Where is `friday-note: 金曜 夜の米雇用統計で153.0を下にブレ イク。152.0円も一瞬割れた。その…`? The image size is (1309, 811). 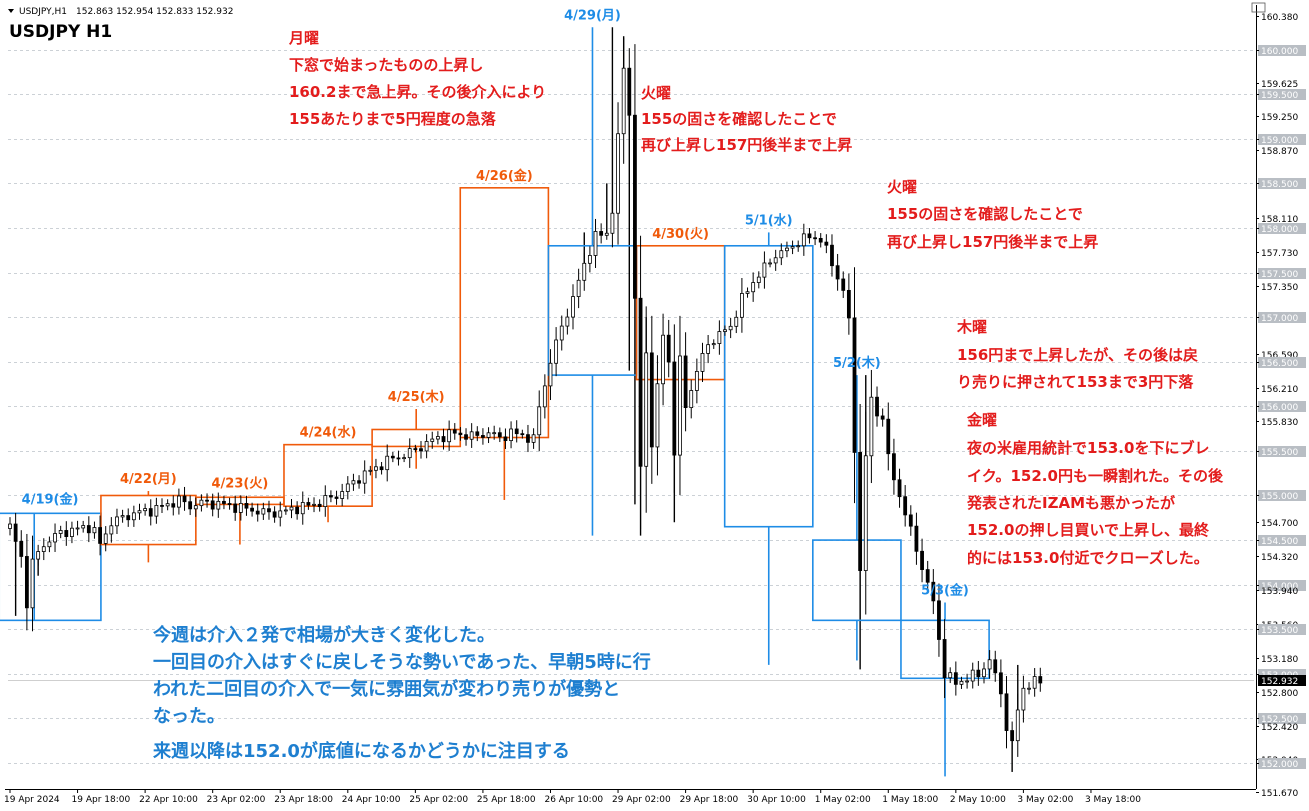
friday-note: 金曜 夜の米雇用統計で153.0を下にブレ イク。152.0円も一瞬割れた。その… is located at coordinates (1095, 489).